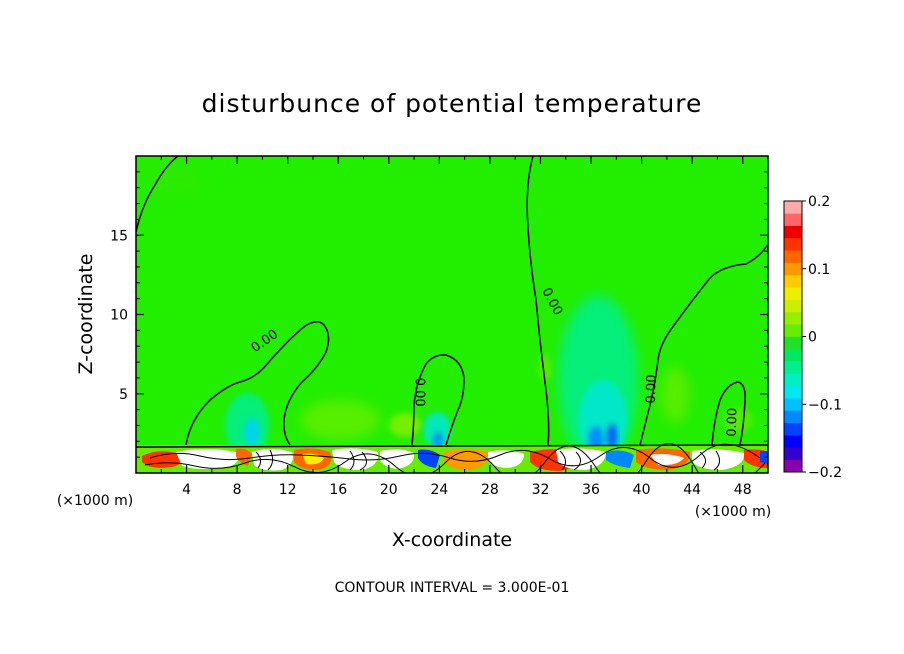 Image resolution: width=904 pixels, height=654 pixels. I want to click on x-tick-label: 4, so click(186, 490).